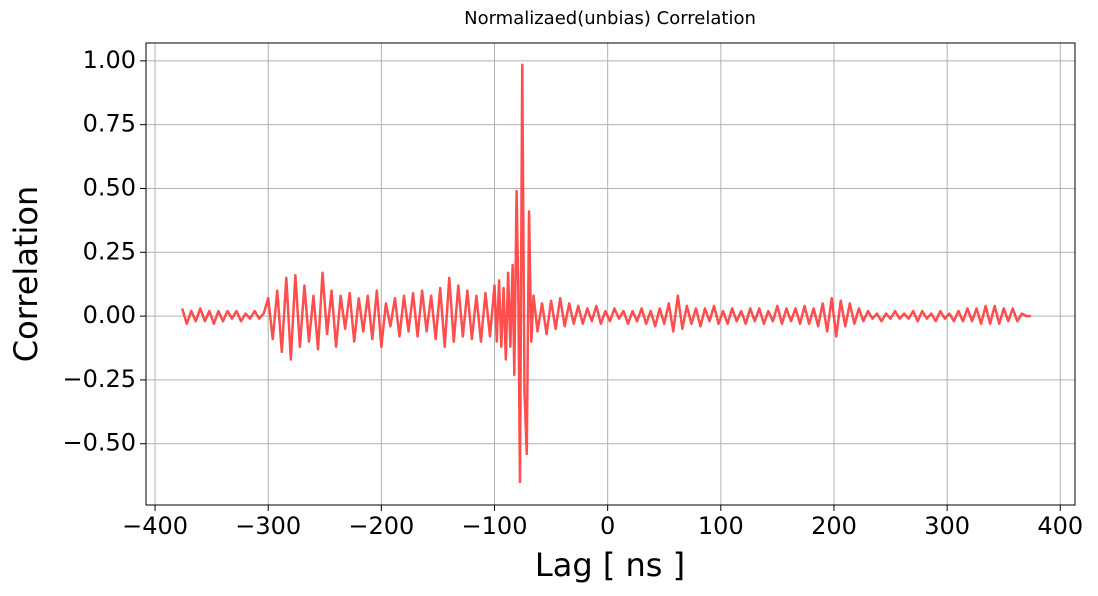 The width and height of the screenshot is (1098, 596). I want to click on x-tick-label: 100, so click(721, 526).